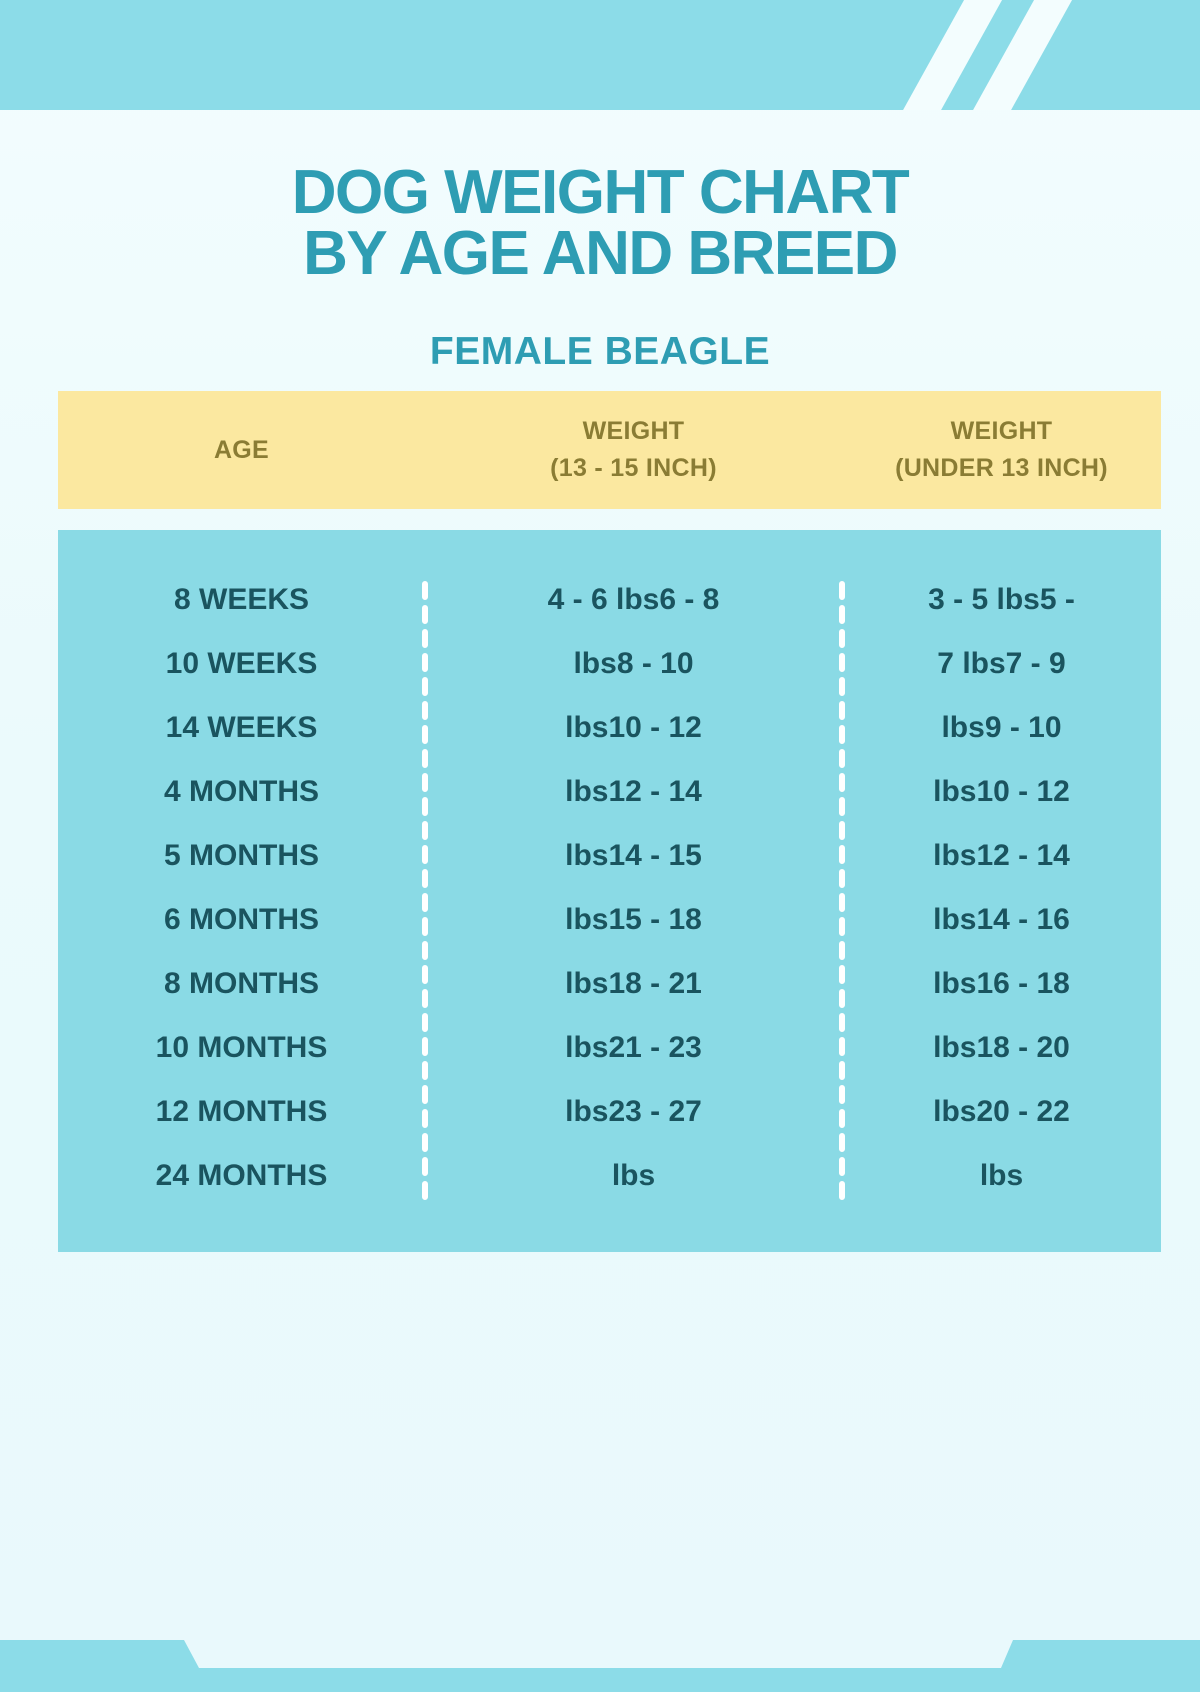 The height and width of the screenshot is (1692, 1200). What do you see at coordinates (633, 1111) in the screenshot?
I see `weight-13-15-cell: lbs23 - 27` at bounding box center [633, 1111].